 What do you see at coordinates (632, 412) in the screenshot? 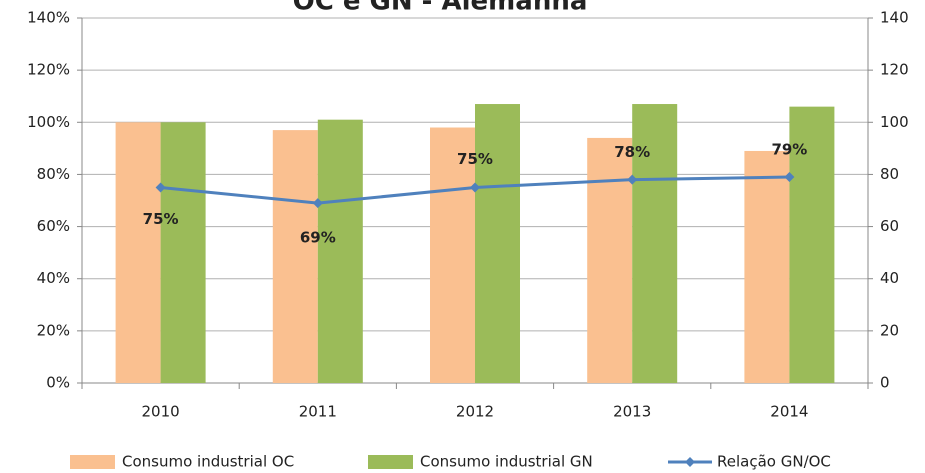
I see `x-tick-label: 2013` at bounding box center [632, 412].